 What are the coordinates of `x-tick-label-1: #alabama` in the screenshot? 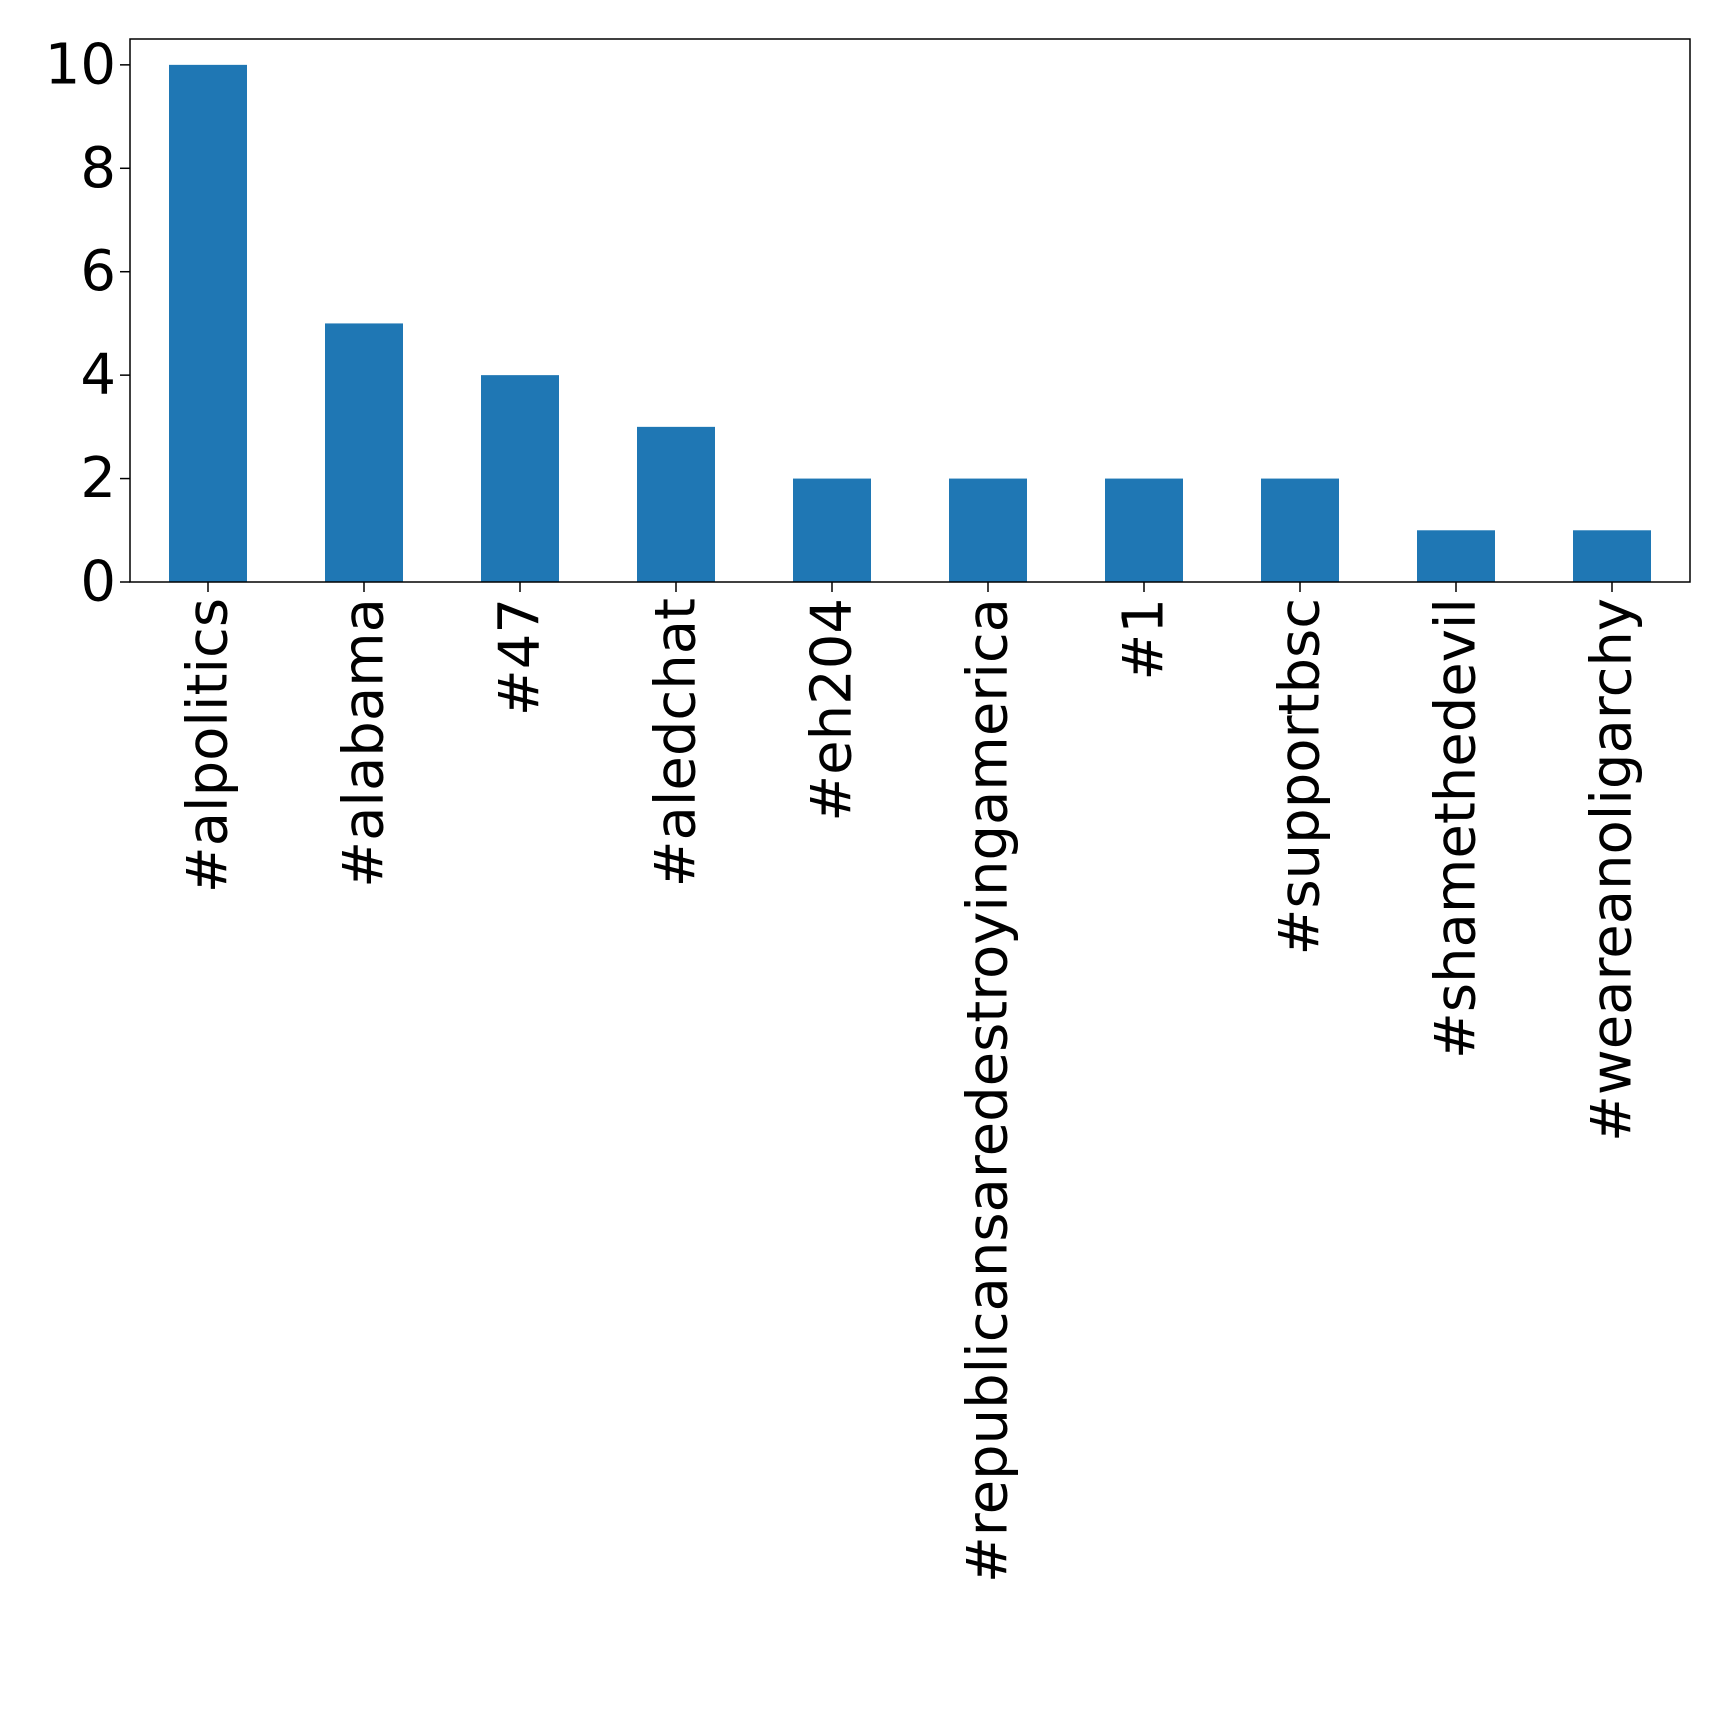 It's located at (364, 743).